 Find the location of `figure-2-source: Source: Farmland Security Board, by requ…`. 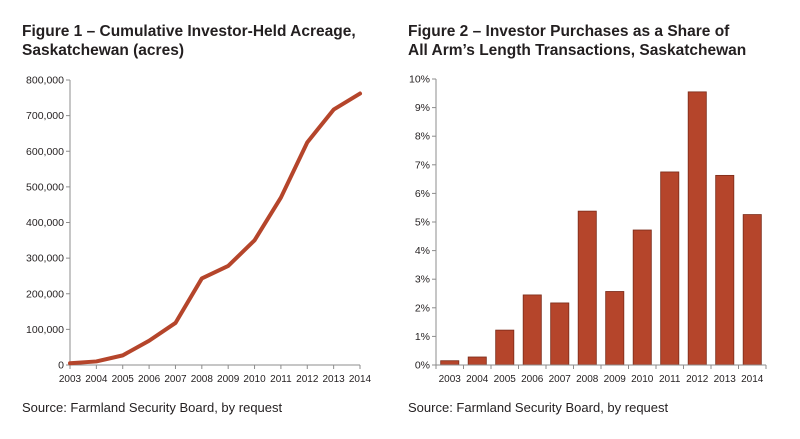

figure-2-source: Source: Farmland Security Board, by requ… is located at coordinates (538, 407).